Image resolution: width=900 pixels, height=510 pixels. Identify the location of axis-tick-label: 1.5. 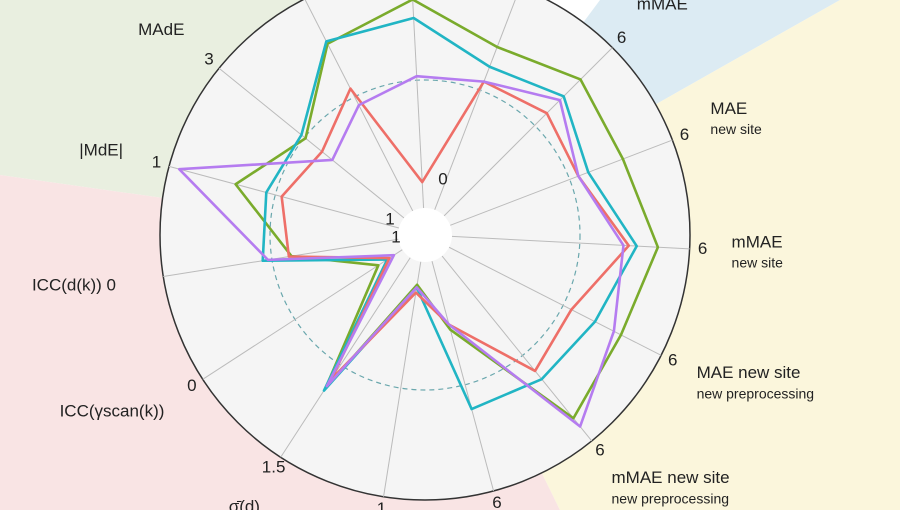
(274, 467).